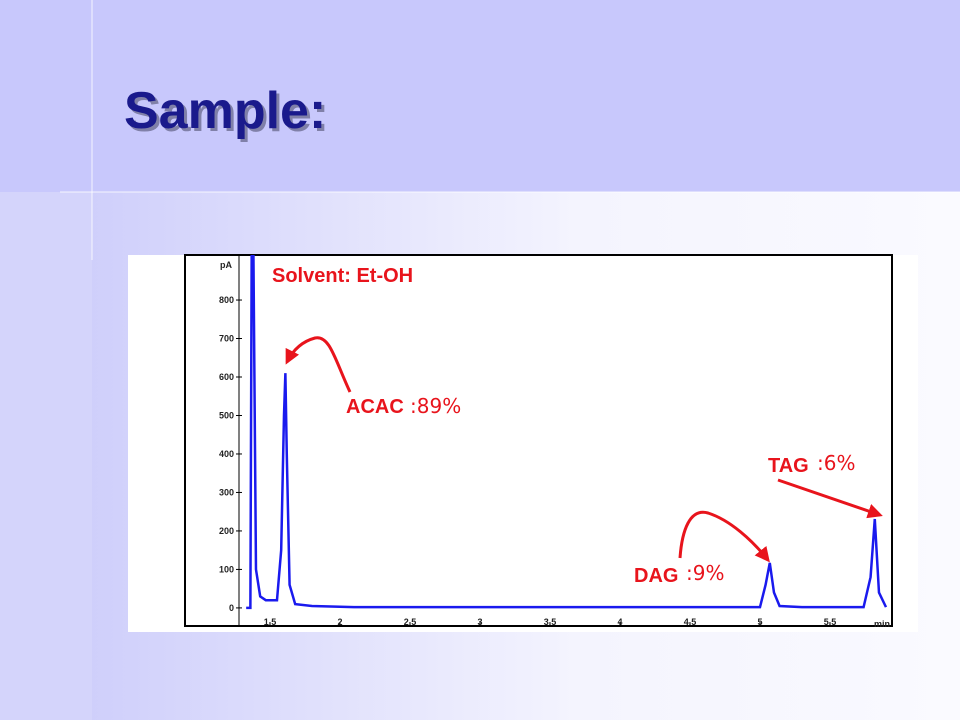  I want to click on x-tick-label: 5, so click(759, 622).